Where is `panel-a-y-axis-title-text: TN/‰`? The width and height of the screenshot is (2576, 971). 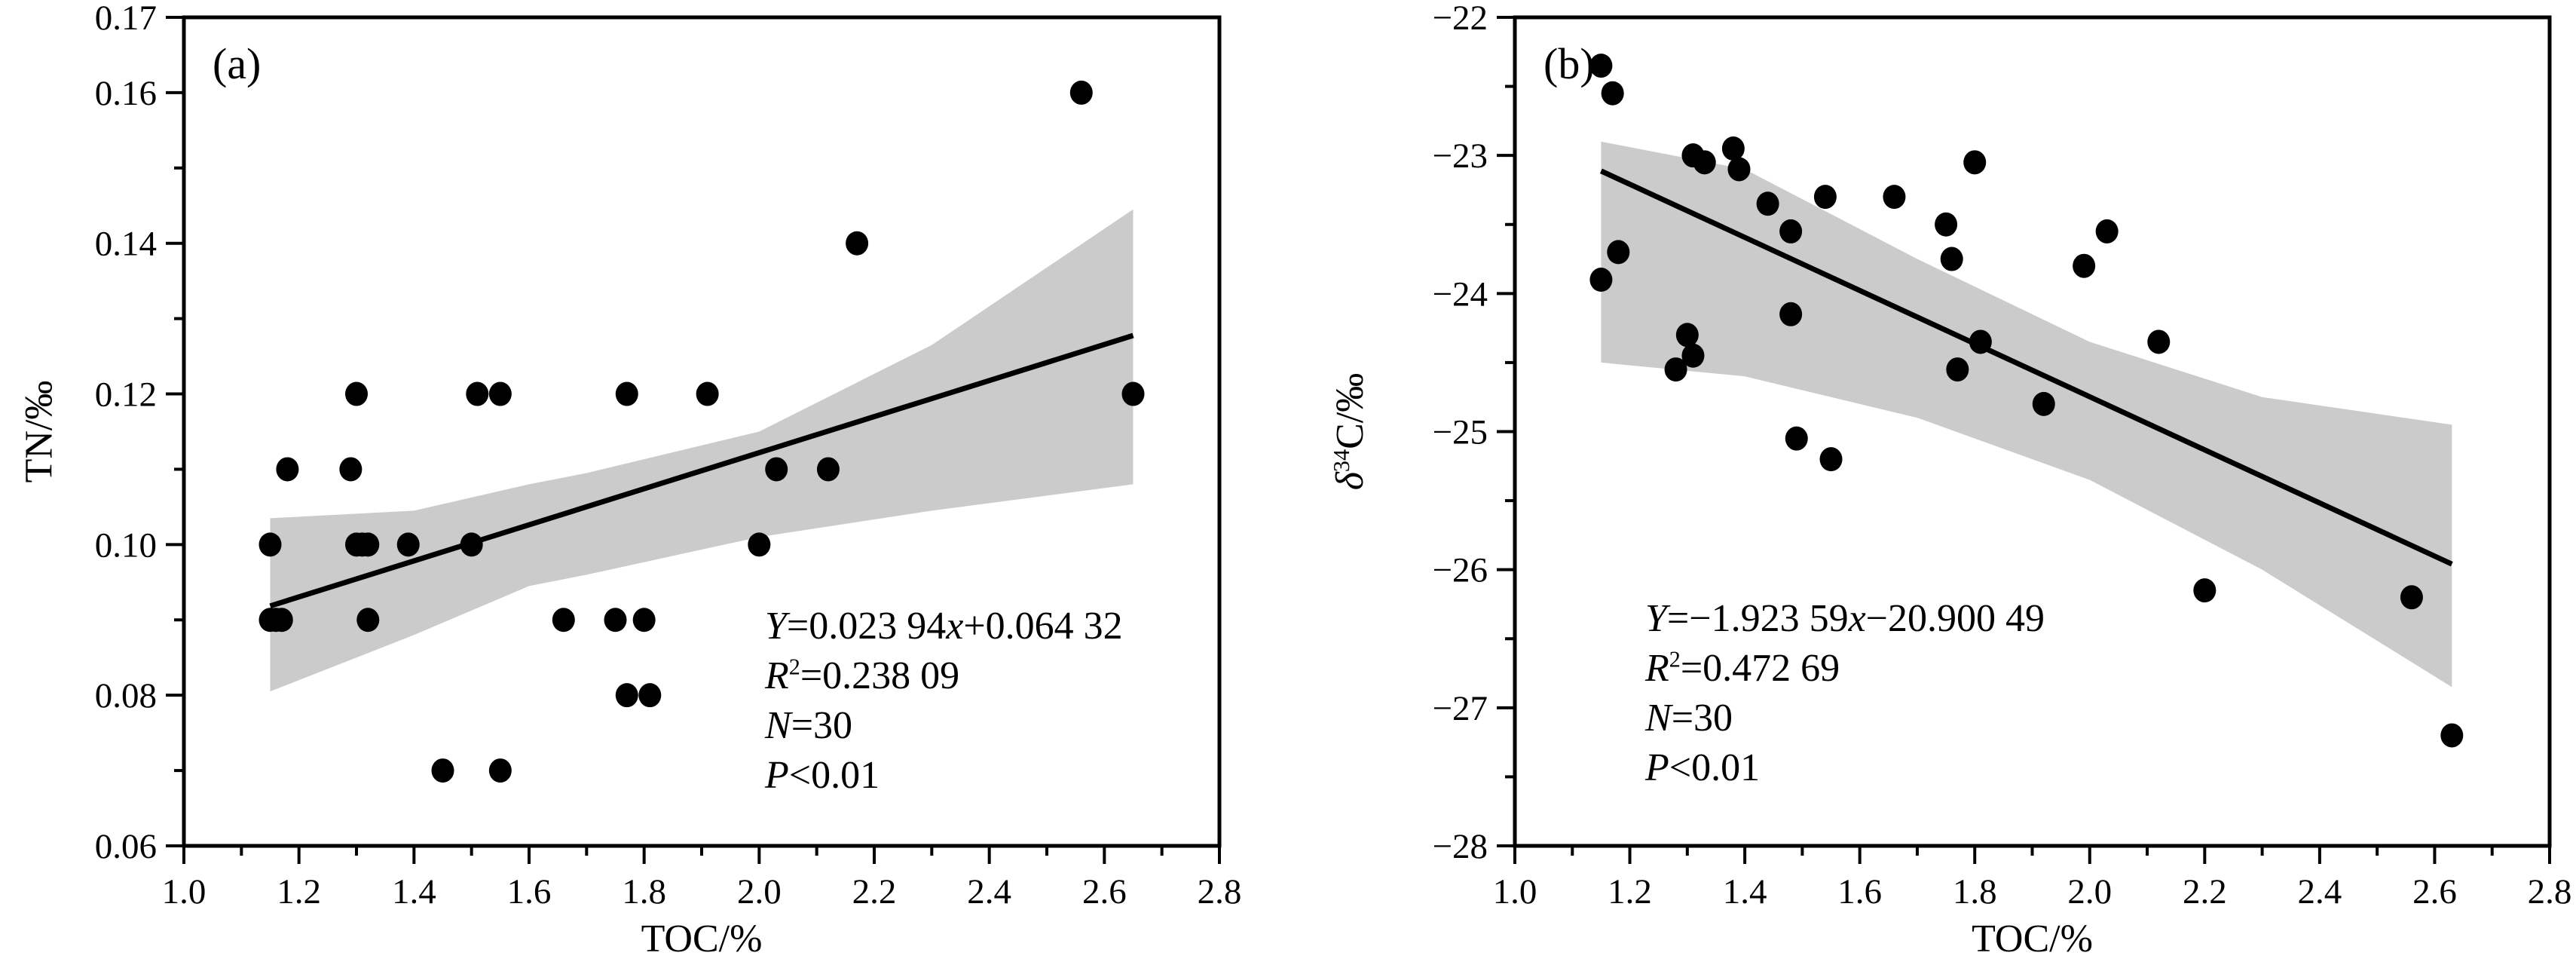 panel-a-y-axis-title-text: TN/‰ is located at coordinates (39, 432).